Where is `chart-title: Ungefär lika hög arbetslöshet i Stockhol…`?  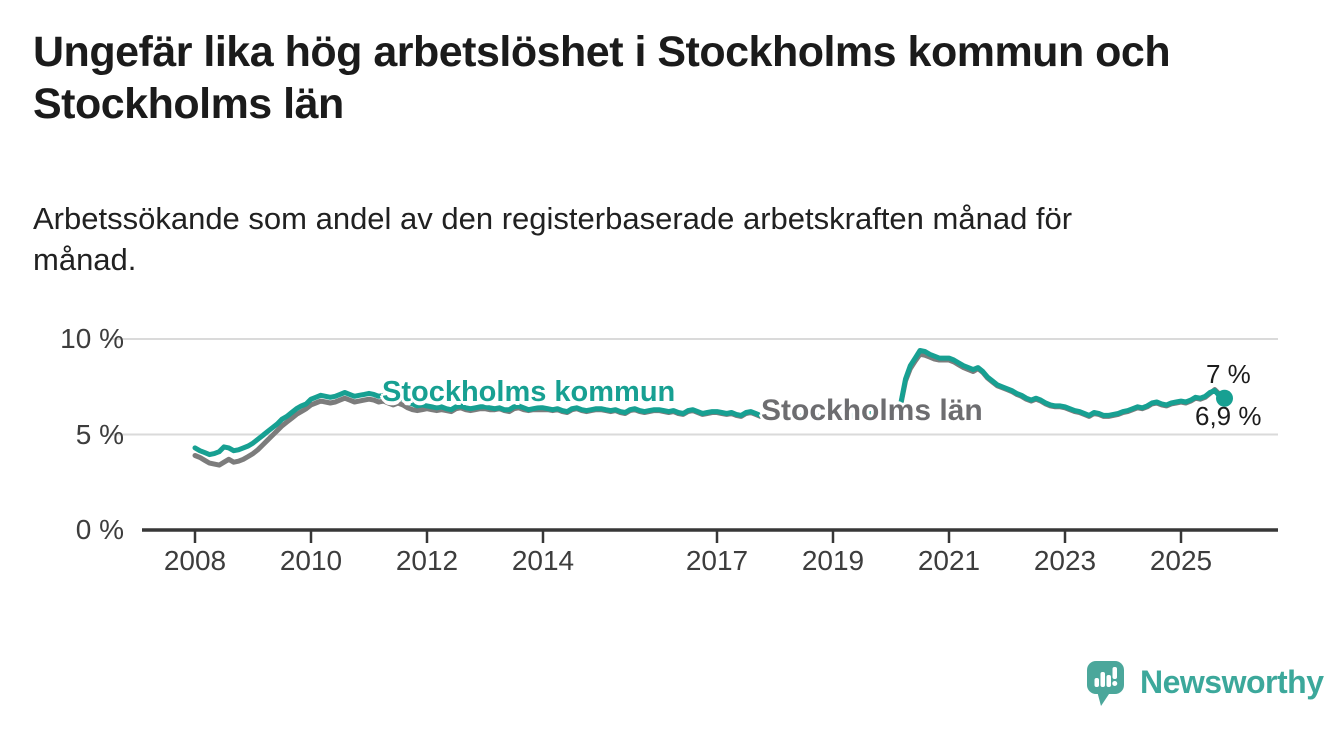 chart-title: Ungefär lika hög arbetslöshet i Stockhol… is located at coordinates (680, 78).